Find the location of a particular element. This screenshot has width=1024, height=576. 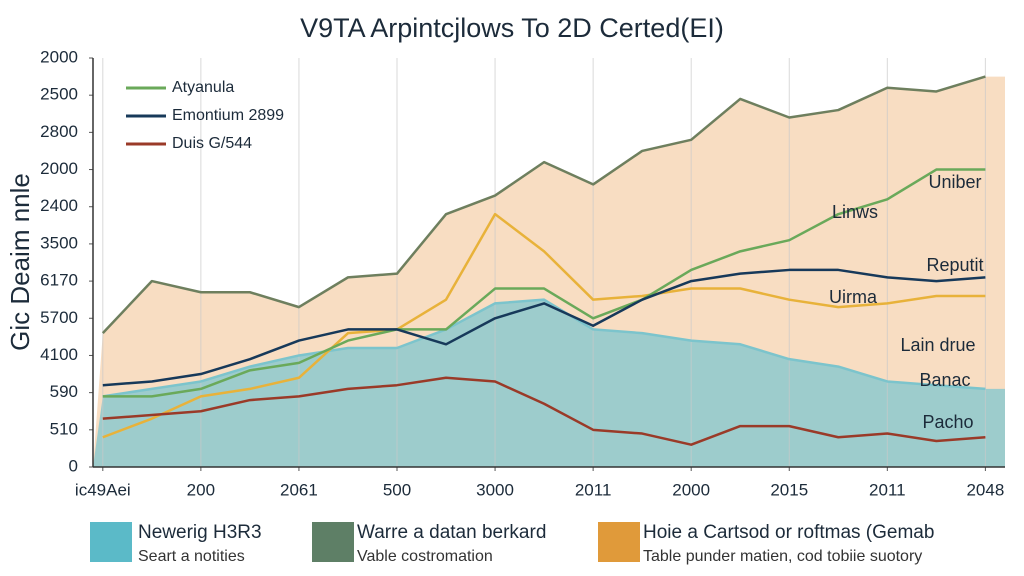

legend-label: Emontium 2899 is located at coordinates (228, 115).